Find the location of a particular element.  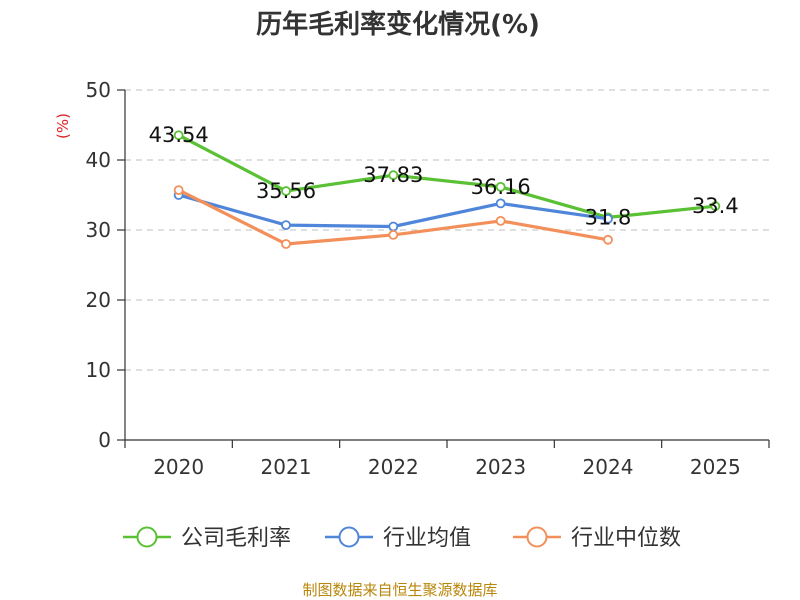

data-label: 31.8 is located at coordinates (608, 217).